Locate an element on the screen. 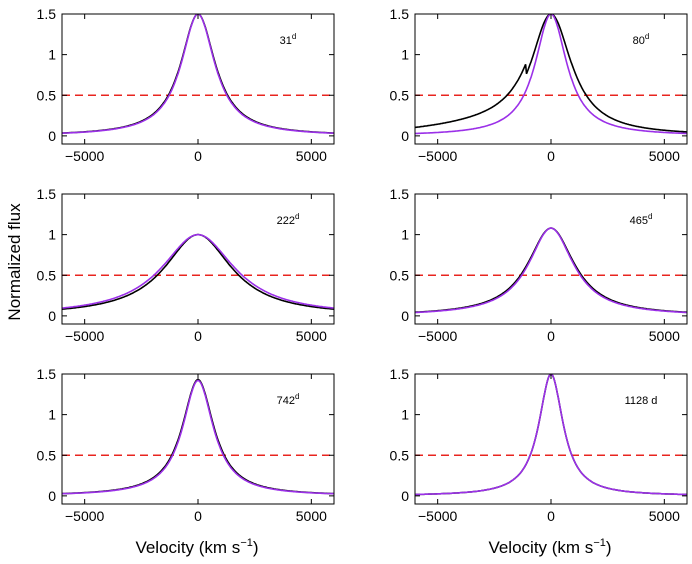 The height and width of the screenshot is (564, 692). epoch-label: 31d is located at coordinates (288, 39).